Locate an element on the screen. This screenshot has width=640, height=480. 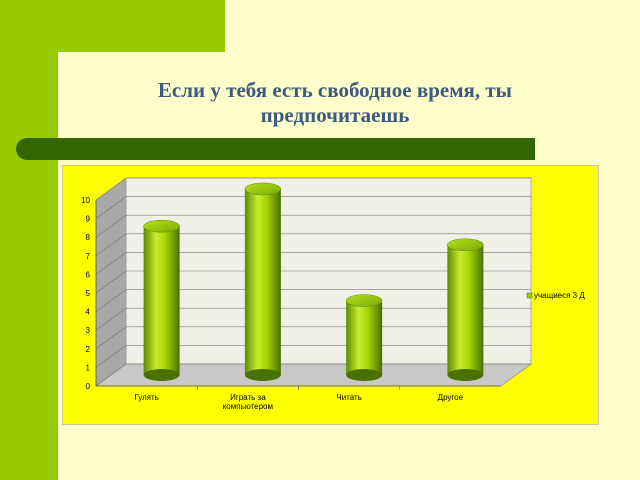
x-category-label: Читать is located at coordinates (348, 397).